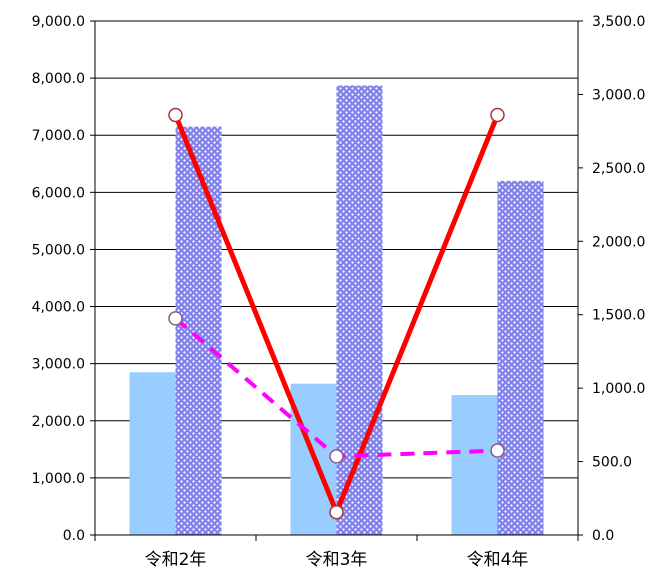  What do you see at coordinates (58, 193) in the screenshot?
I see `left-tick-label: 6,000.0` at bounding box center [58, 193].